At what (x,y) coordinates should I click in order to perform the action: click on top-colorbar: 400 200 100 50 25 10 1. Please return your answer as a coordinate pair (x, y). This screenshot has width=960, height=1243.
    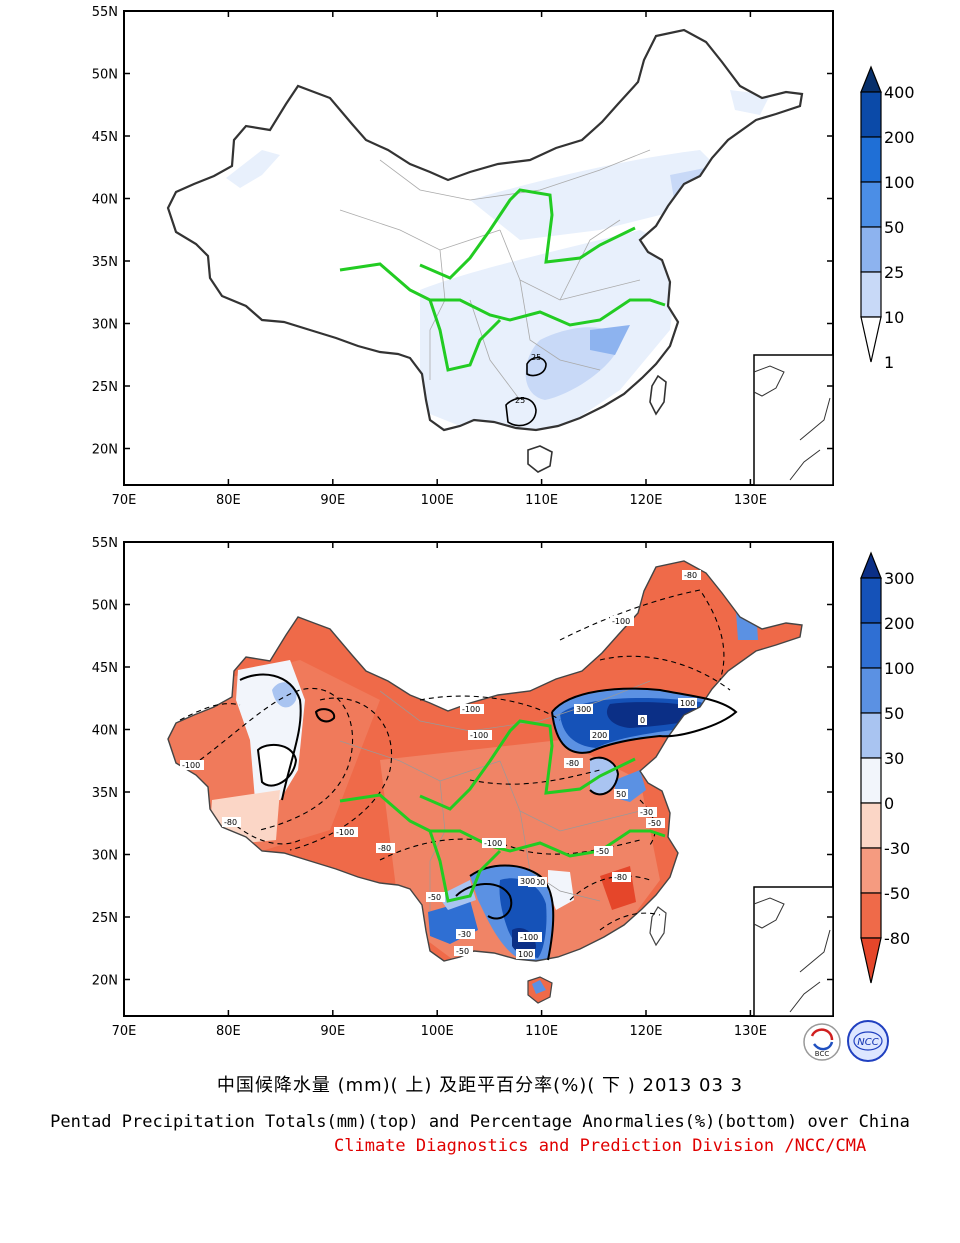
    Looking at the image, I should click on (887, 218).